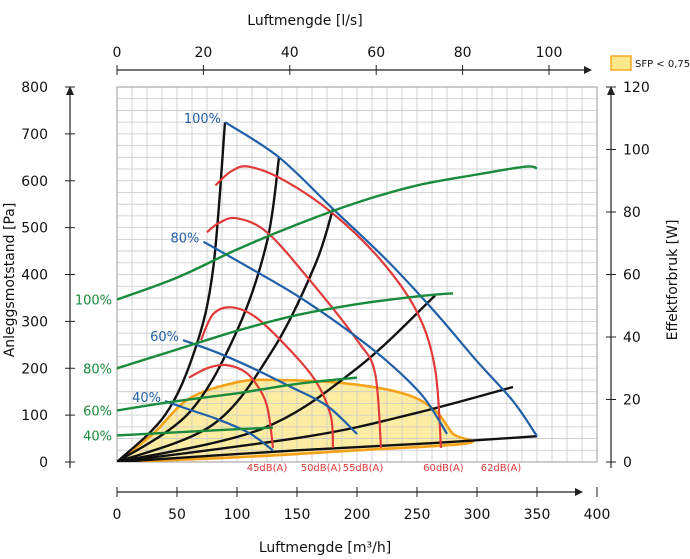 This screenshot has height=559, width=690. I want to click on top-axis-arrow, so click(588, 70).